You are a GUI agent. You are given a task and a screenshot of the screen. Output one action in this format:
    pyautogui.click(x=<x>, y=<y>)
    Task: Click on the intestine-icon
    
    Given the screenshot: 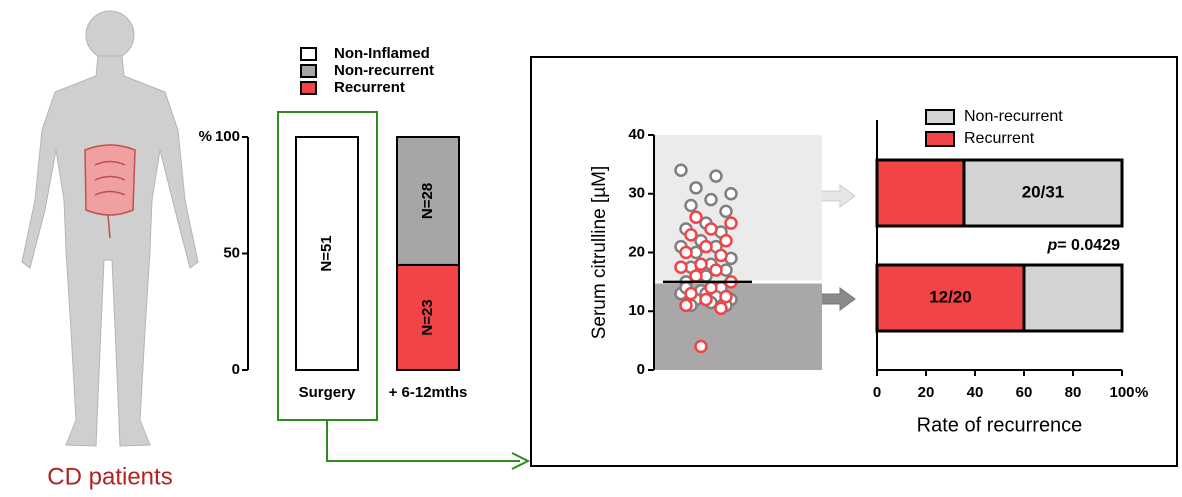 What is the action you would take?
    pyautogui.click(x=110, y=191)
    